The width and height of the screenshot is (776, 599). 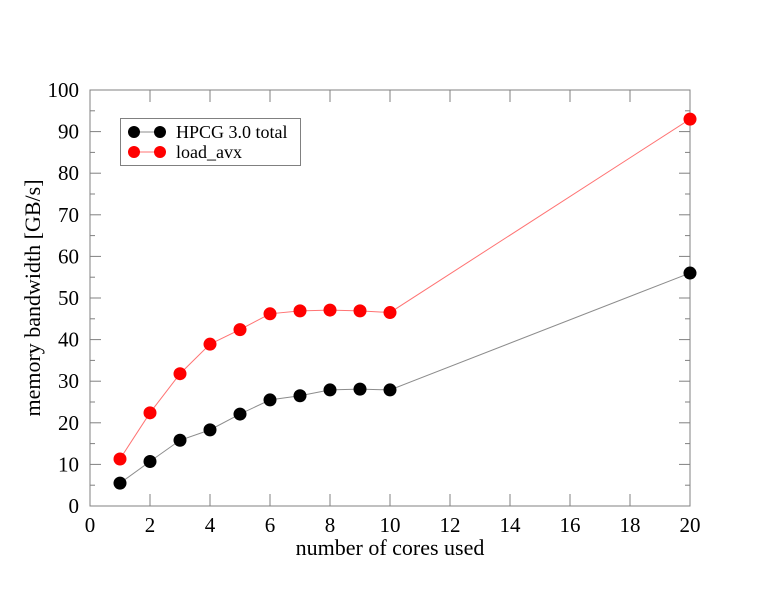 I want to click on legend: HPCG 3.0 total load_avx, so click(x=210, y=142).